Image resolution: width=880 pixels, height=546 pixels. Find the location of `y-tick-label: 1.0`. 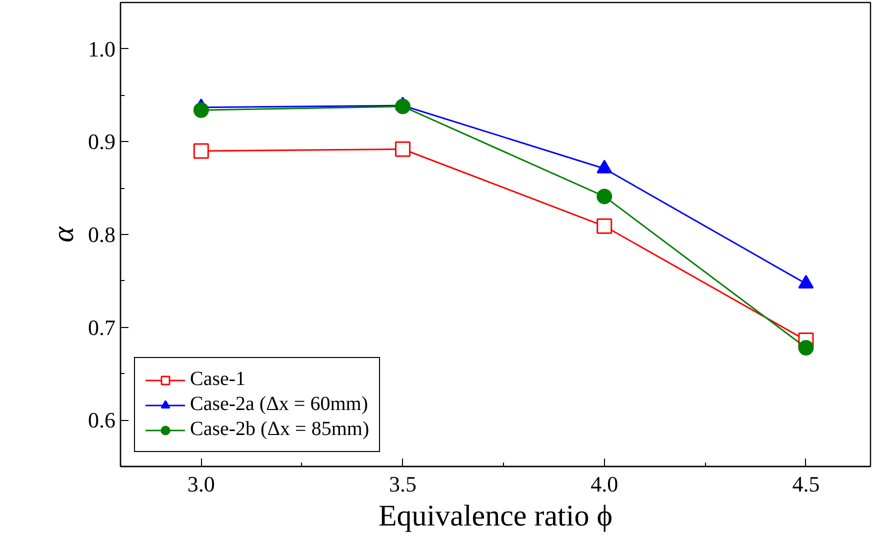

y-tick-label: 1.0 is located at coordinates (102, 49).